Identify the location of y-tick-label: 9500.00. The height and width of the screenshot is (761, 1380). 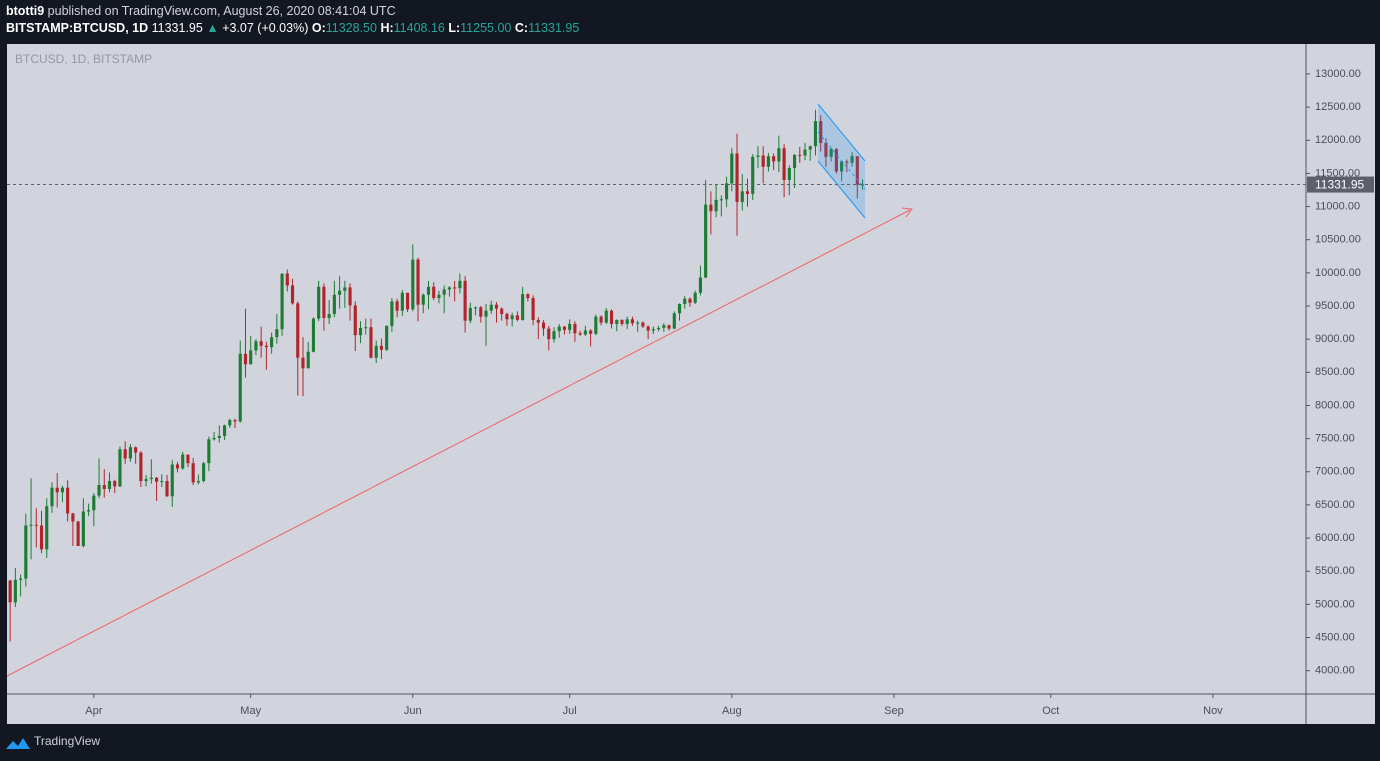
(1335, 306).